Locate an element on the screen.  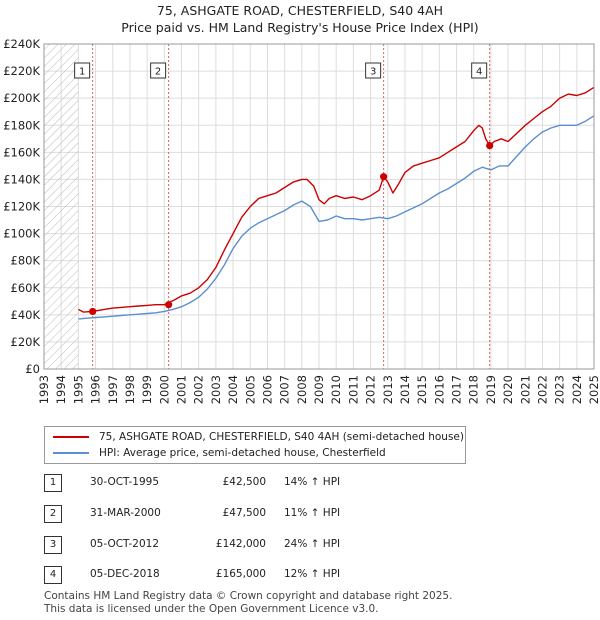
x-tick-label: 2010 is located at coordinates (336, 389).